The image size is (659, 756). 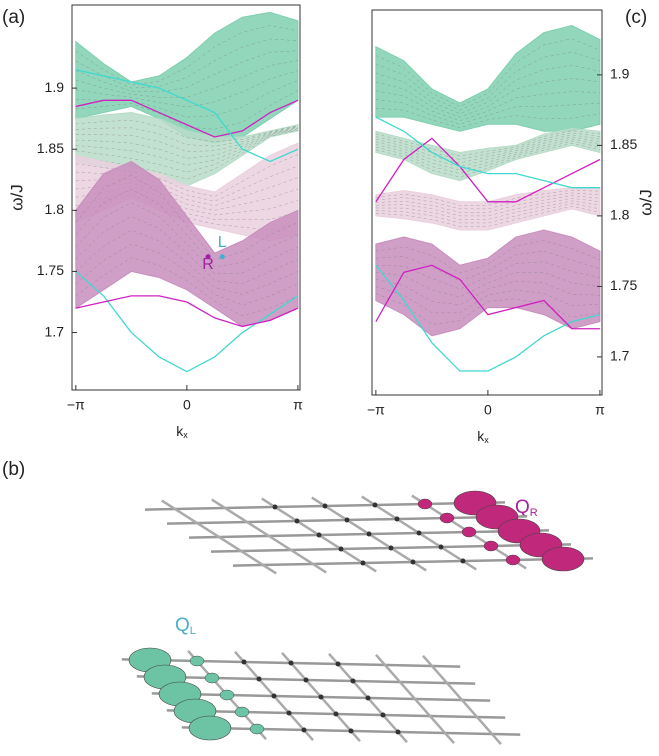 What do you see at coordinates (185, 626) in the screenshot?
I see `ql-label: QL` at bounding box center [185, 626].